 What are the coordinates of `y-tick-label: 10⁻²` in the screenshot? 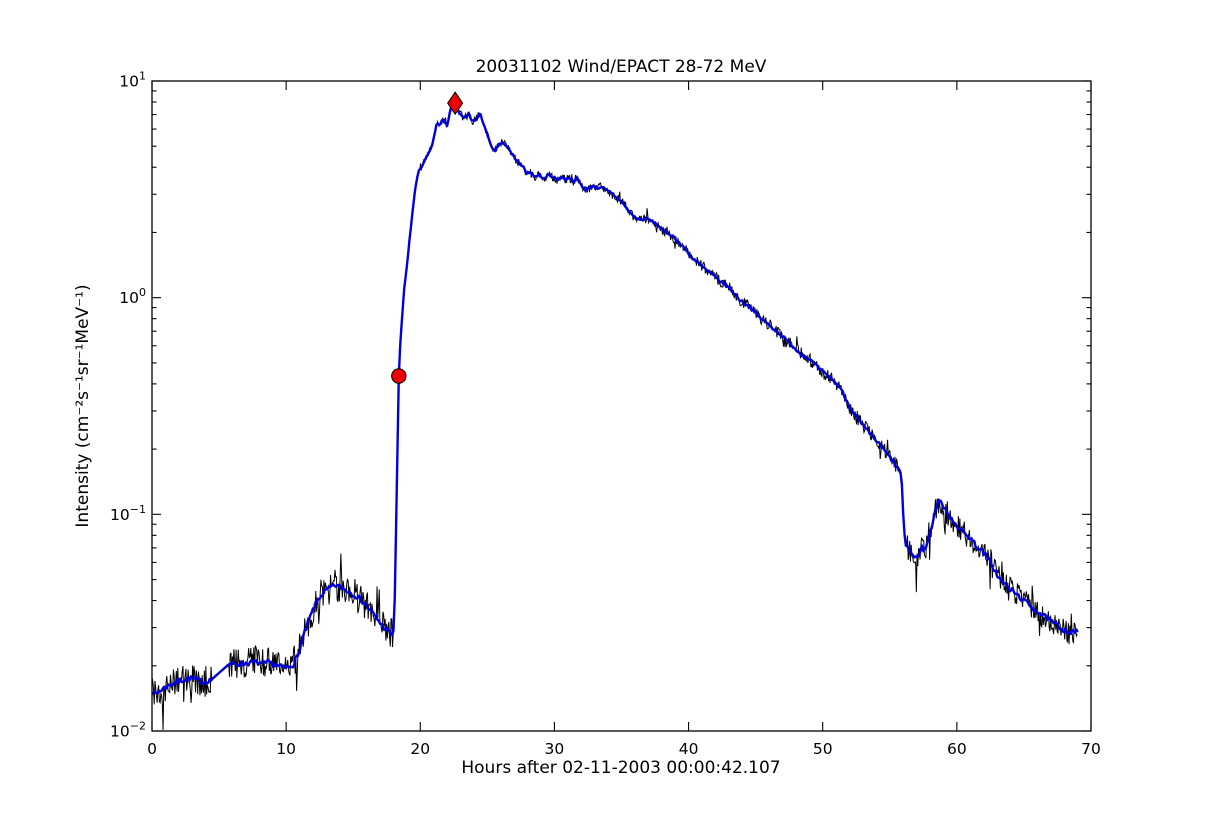 It's located at (128, 730).